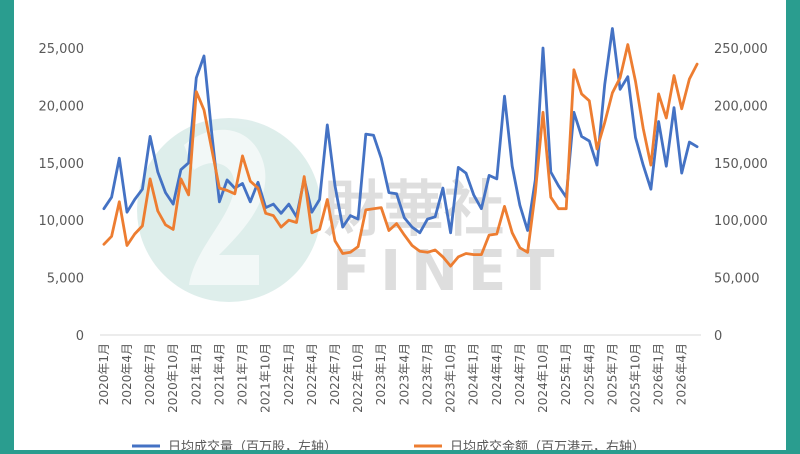 The height and width of the screenshot is (454, 800). What do you see at coordinates (104, 374) in the screenshot?
I see `x-tick-label: 2020年1月` at bounding box center [104, 374].